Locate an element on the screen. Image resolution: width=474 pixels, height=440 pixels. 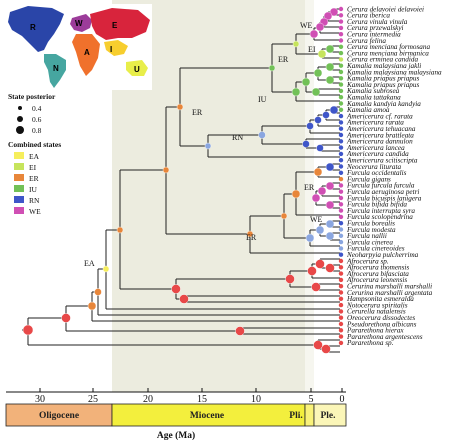
node-label-ea: EA is located at coordinates (89, 263).